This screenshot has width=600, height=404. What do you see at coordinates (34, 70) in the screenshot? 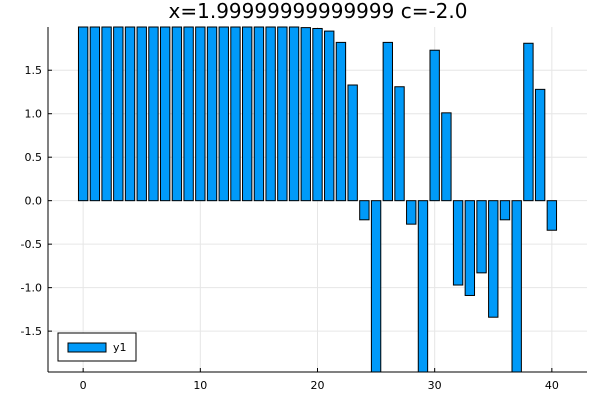
I see `y-tick-label: 1.5` at bounding box center [34, 70].